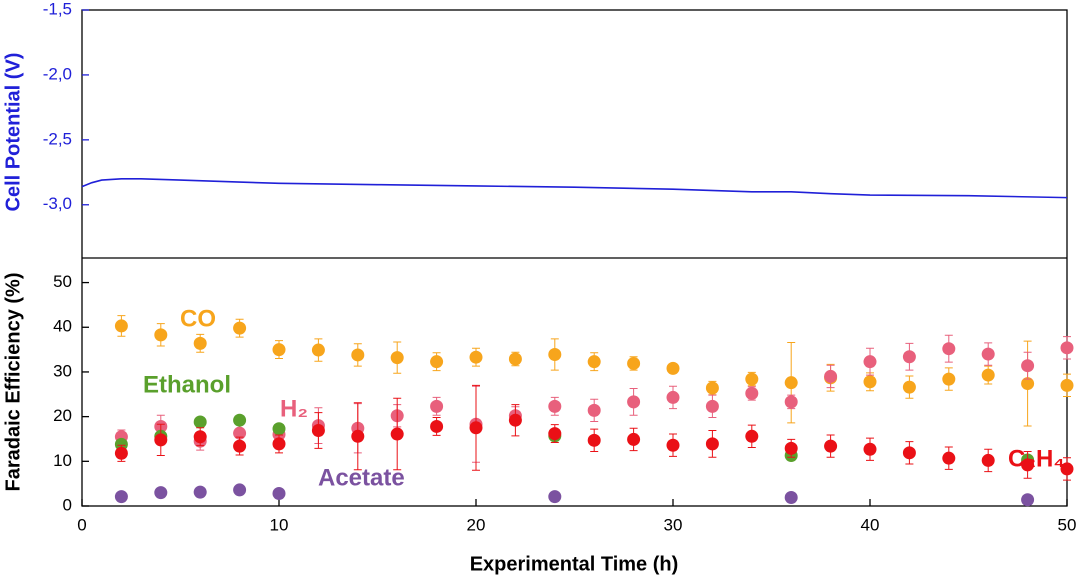 This screenshot has height=581, width=1080. What do you see at coordinates (870, 524) in the screenshot?
I see `x-tick-label: 40` at bounding box center [870, 524].